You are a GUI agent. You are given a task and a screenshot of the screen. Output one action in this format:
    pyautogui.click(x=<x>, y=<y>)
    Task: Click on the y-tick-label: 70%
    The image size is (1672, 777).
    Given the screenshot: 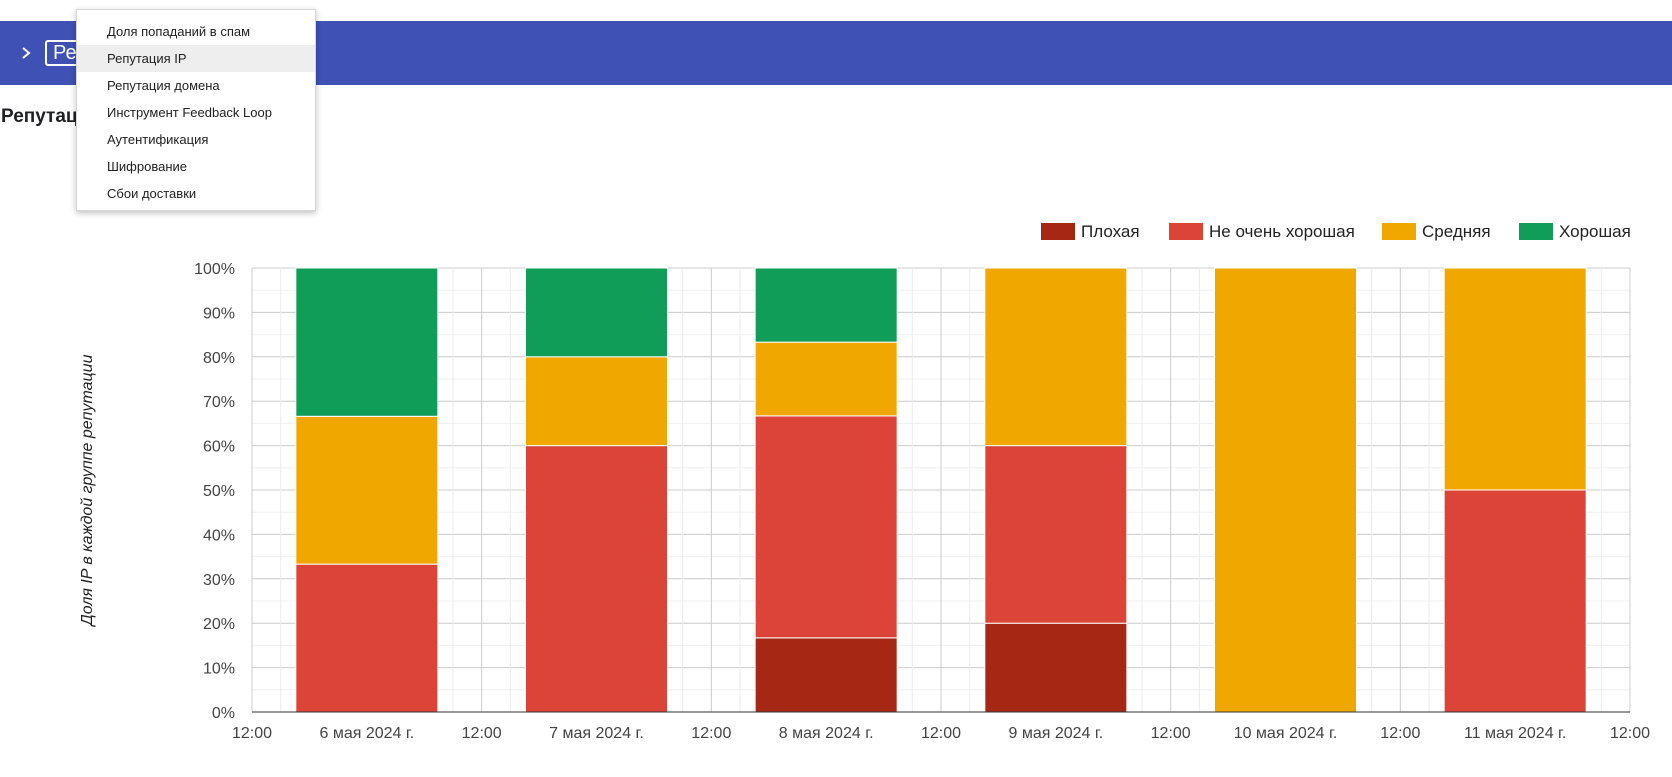 What is the action you would take?
    pyautogui.click(x=219, y=402)
    